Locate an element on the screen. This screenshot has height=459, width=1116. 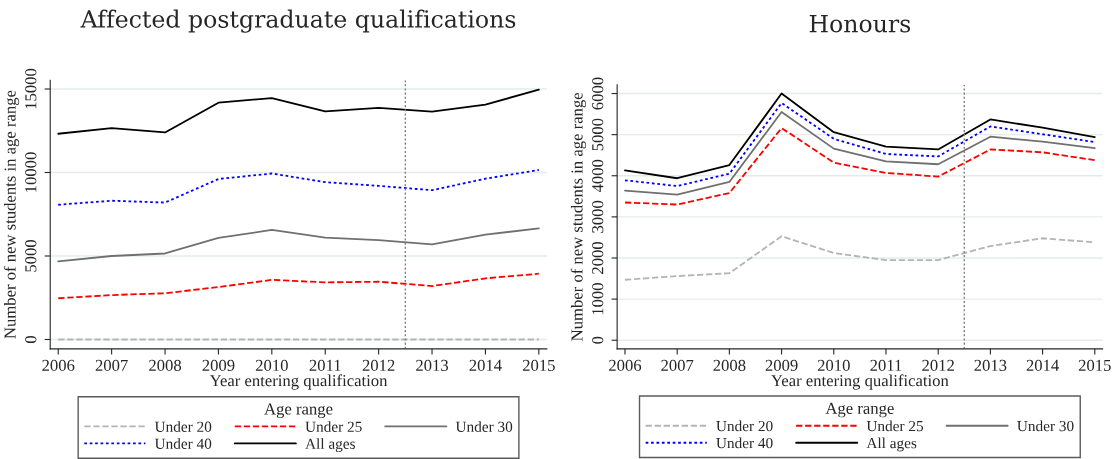
chart-title: Honours is located at coordinates (860, 23).